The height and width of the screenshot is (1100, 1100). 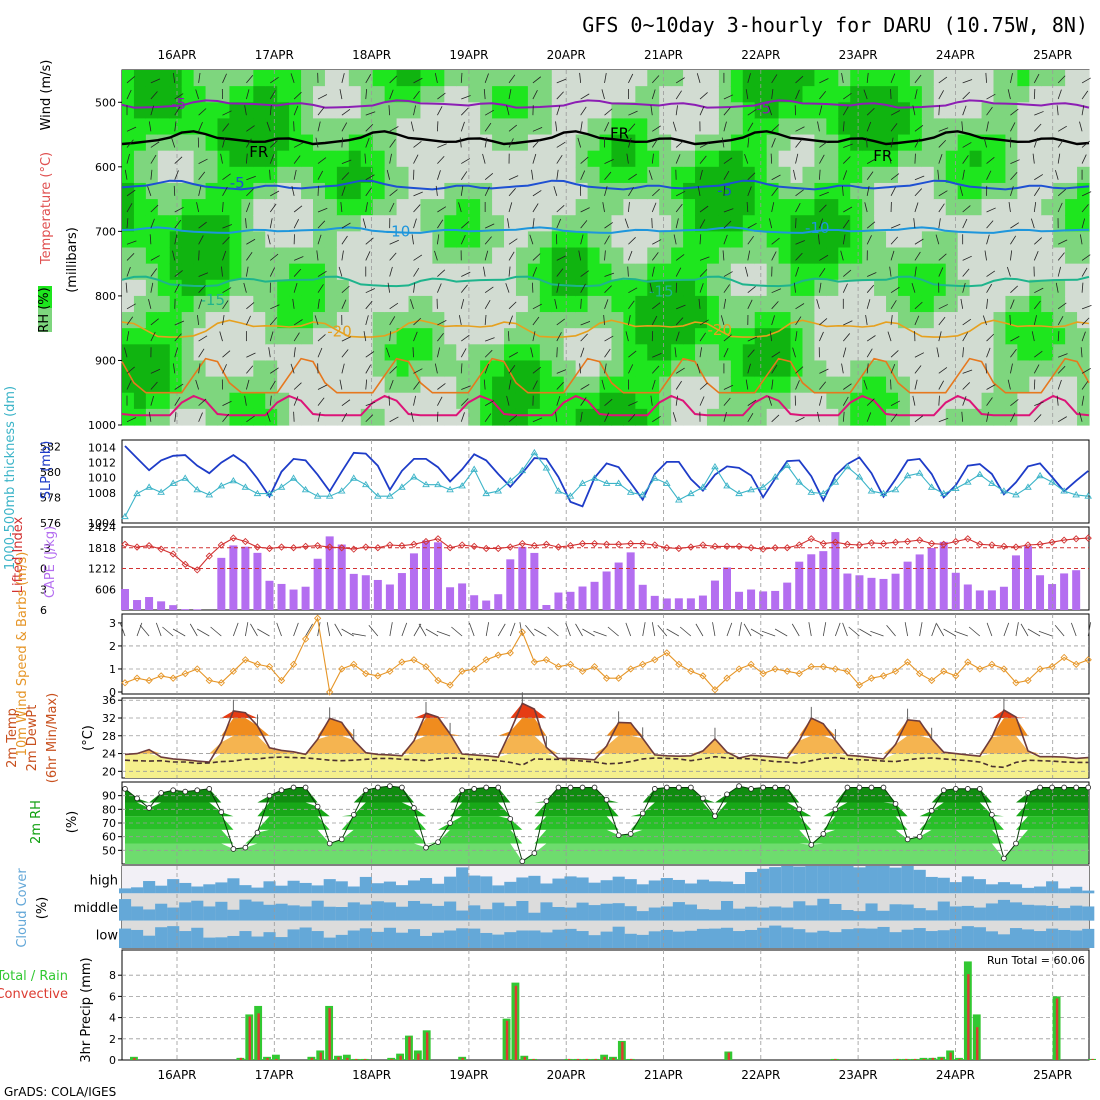 What do you see at coordinates (775, 787) in the screenshot?
I see `rh-point` at bounding box center [775, 787].